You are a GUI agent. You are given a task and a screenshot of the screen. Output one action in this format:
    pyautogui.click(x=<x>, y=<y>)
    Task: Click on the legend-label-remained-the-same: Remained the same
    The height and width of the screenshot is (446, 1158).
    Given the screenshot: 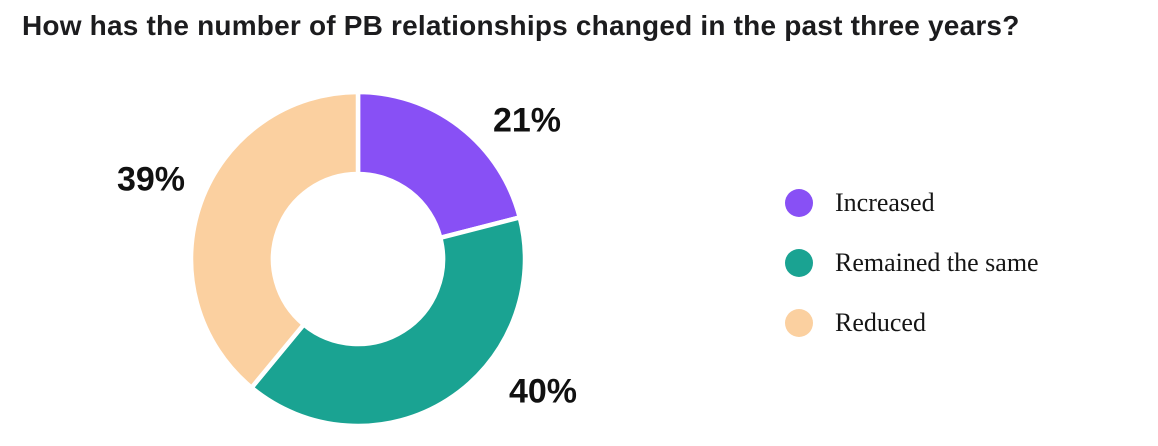 What is the action you would take?
    pyautogui.click(x=937, y=262)
    